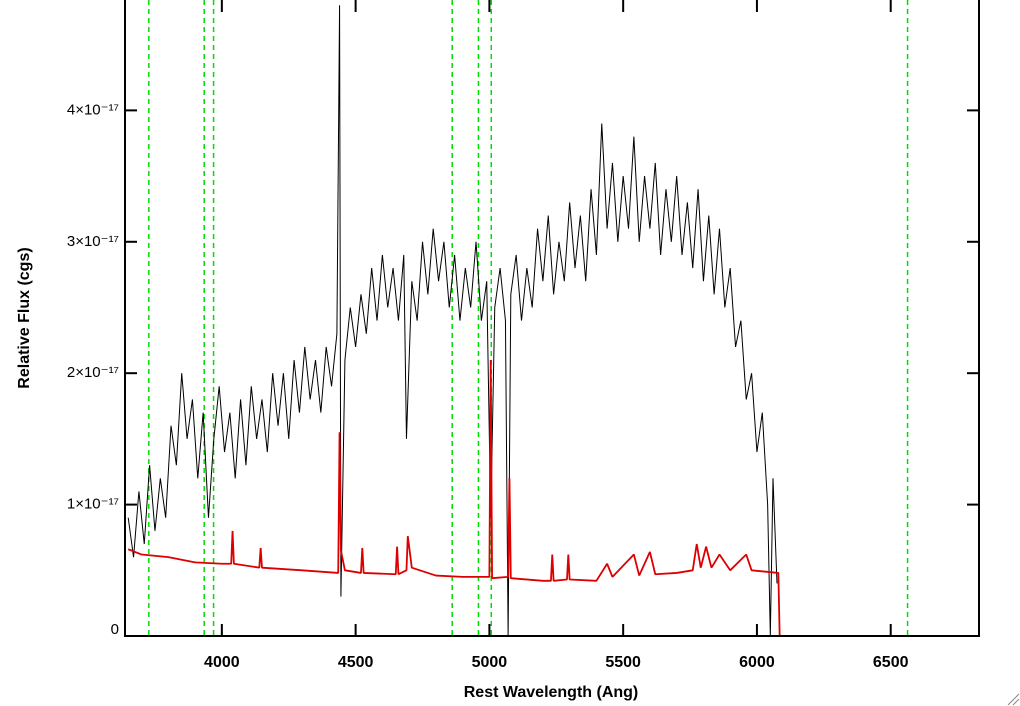 This screenshot has height=706, width=1020. I want to click on y-tick-label: 3×10⁻¹⁷, so click(93, 241).